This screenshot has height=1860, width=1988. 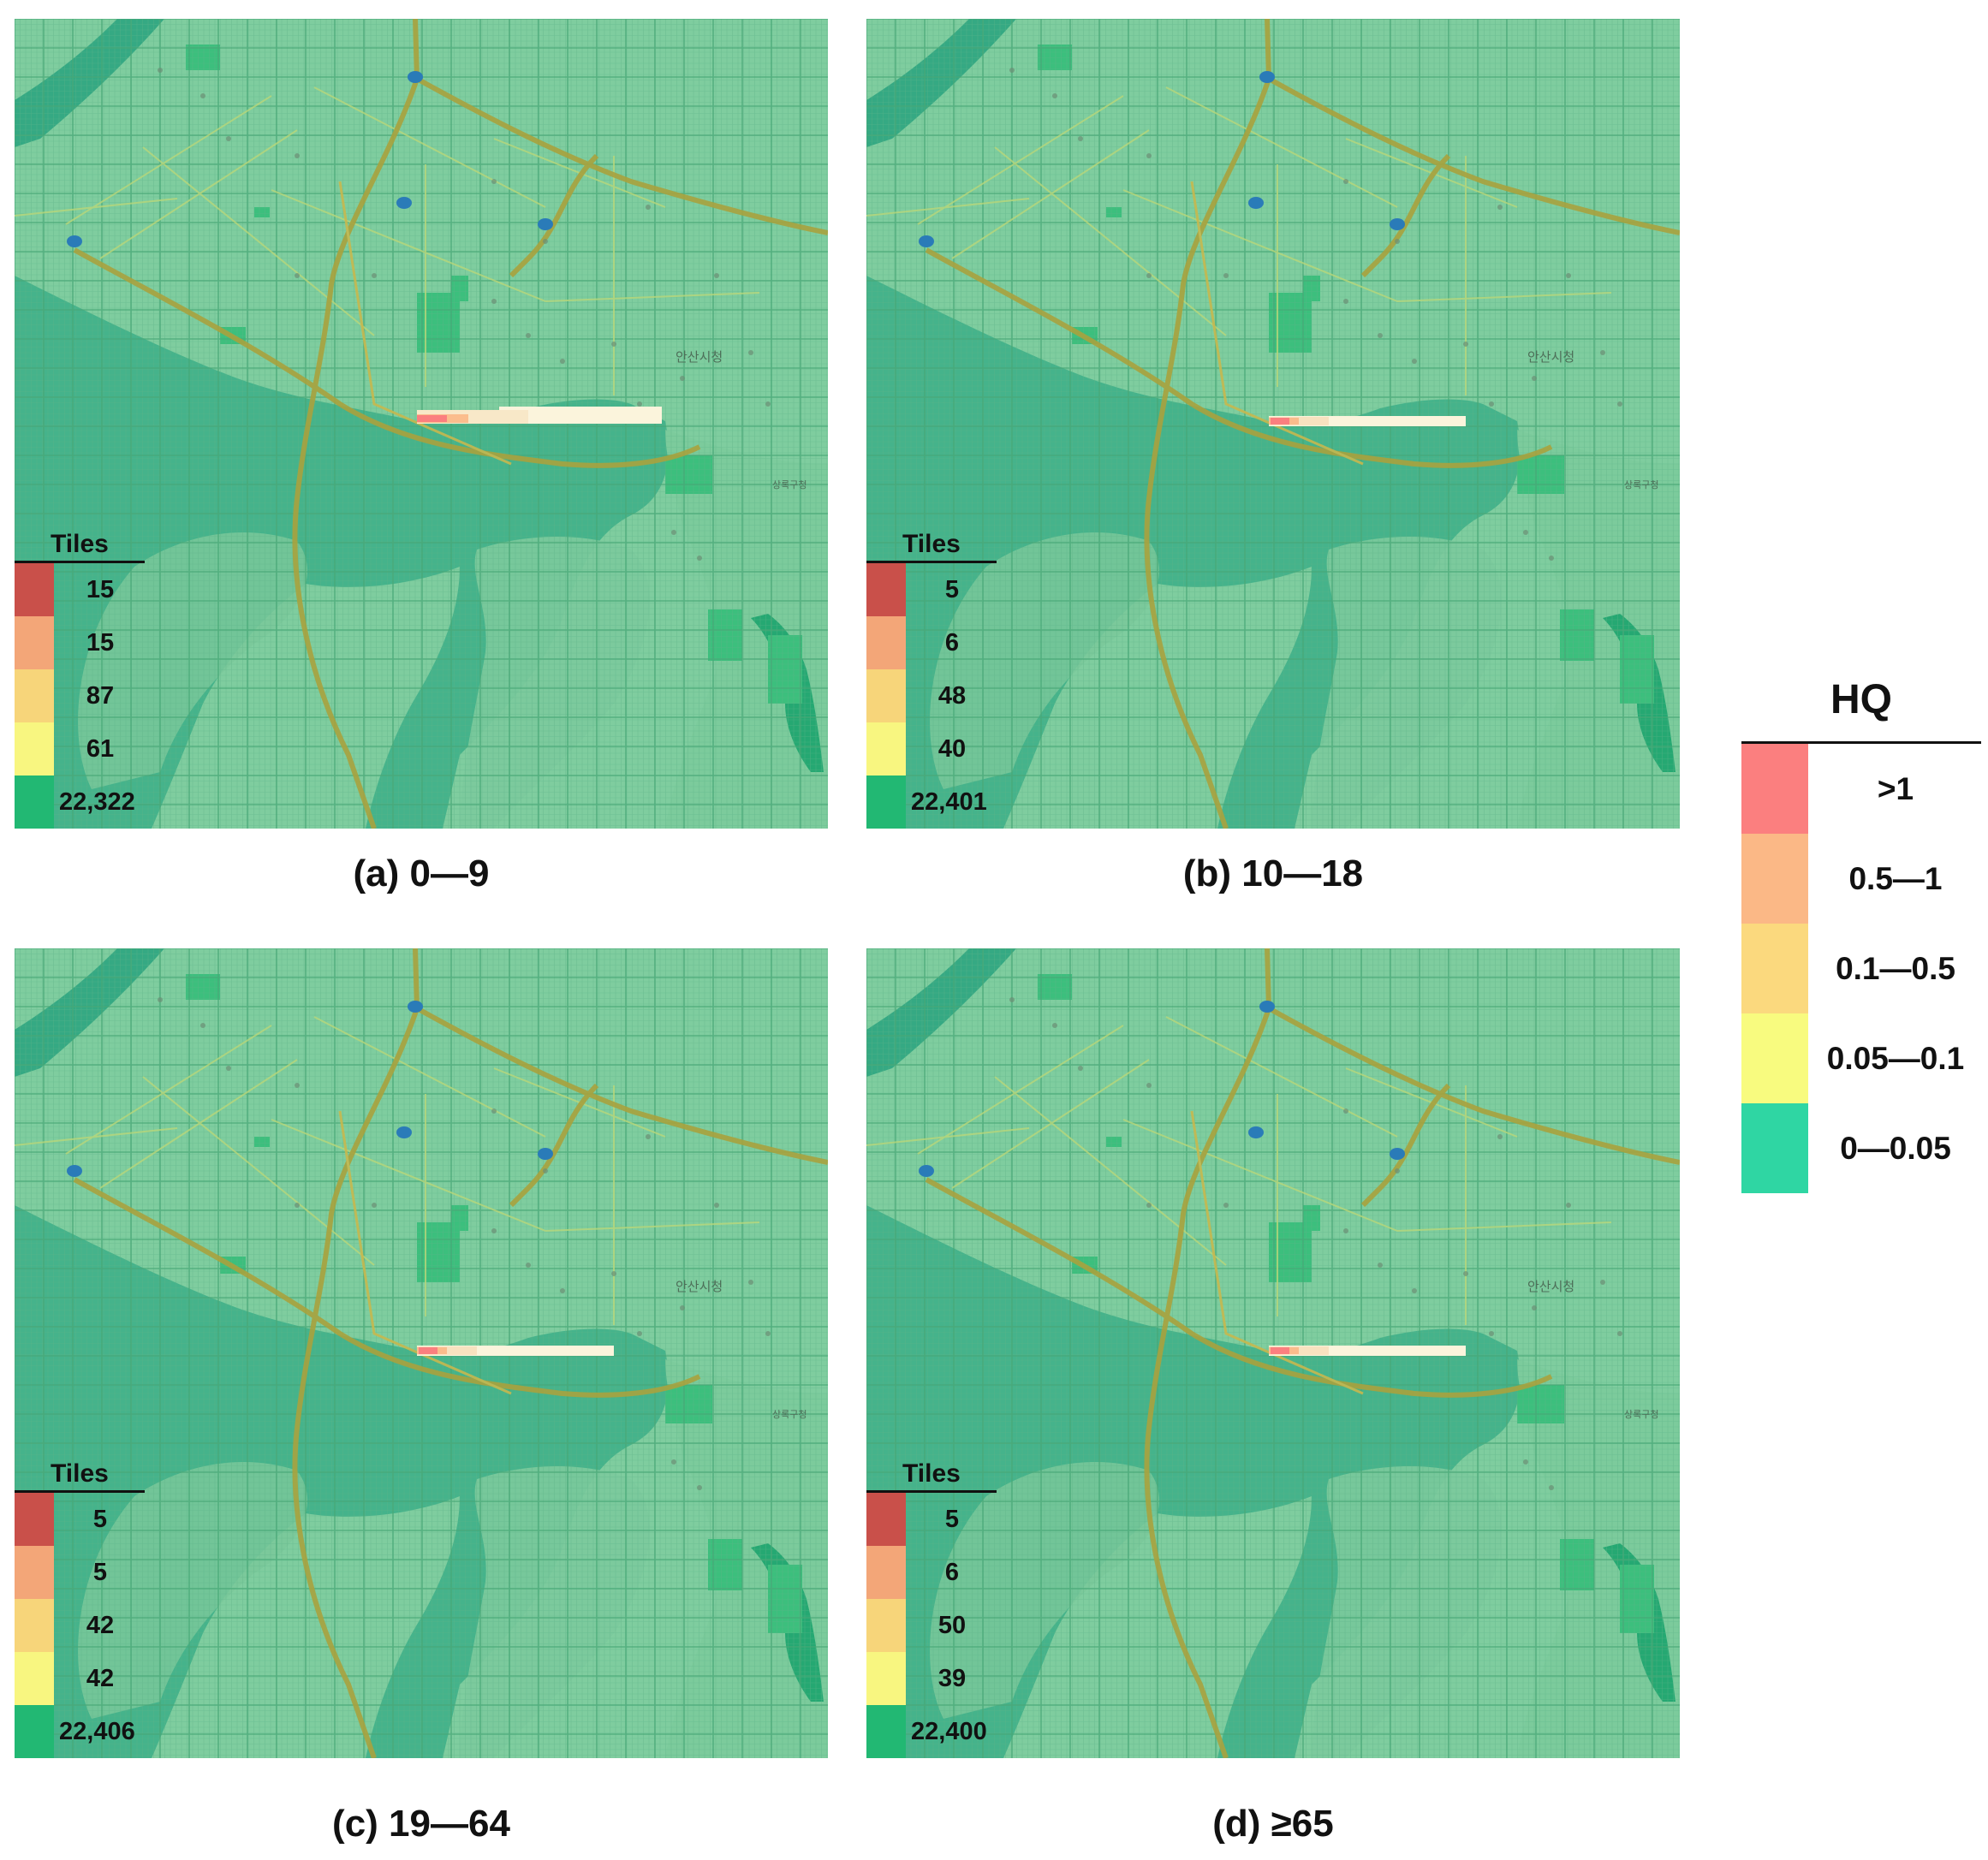 I want to click on tiles-legend: Tiles 5 6 48 40 22,401, so click(x=931, y=678).